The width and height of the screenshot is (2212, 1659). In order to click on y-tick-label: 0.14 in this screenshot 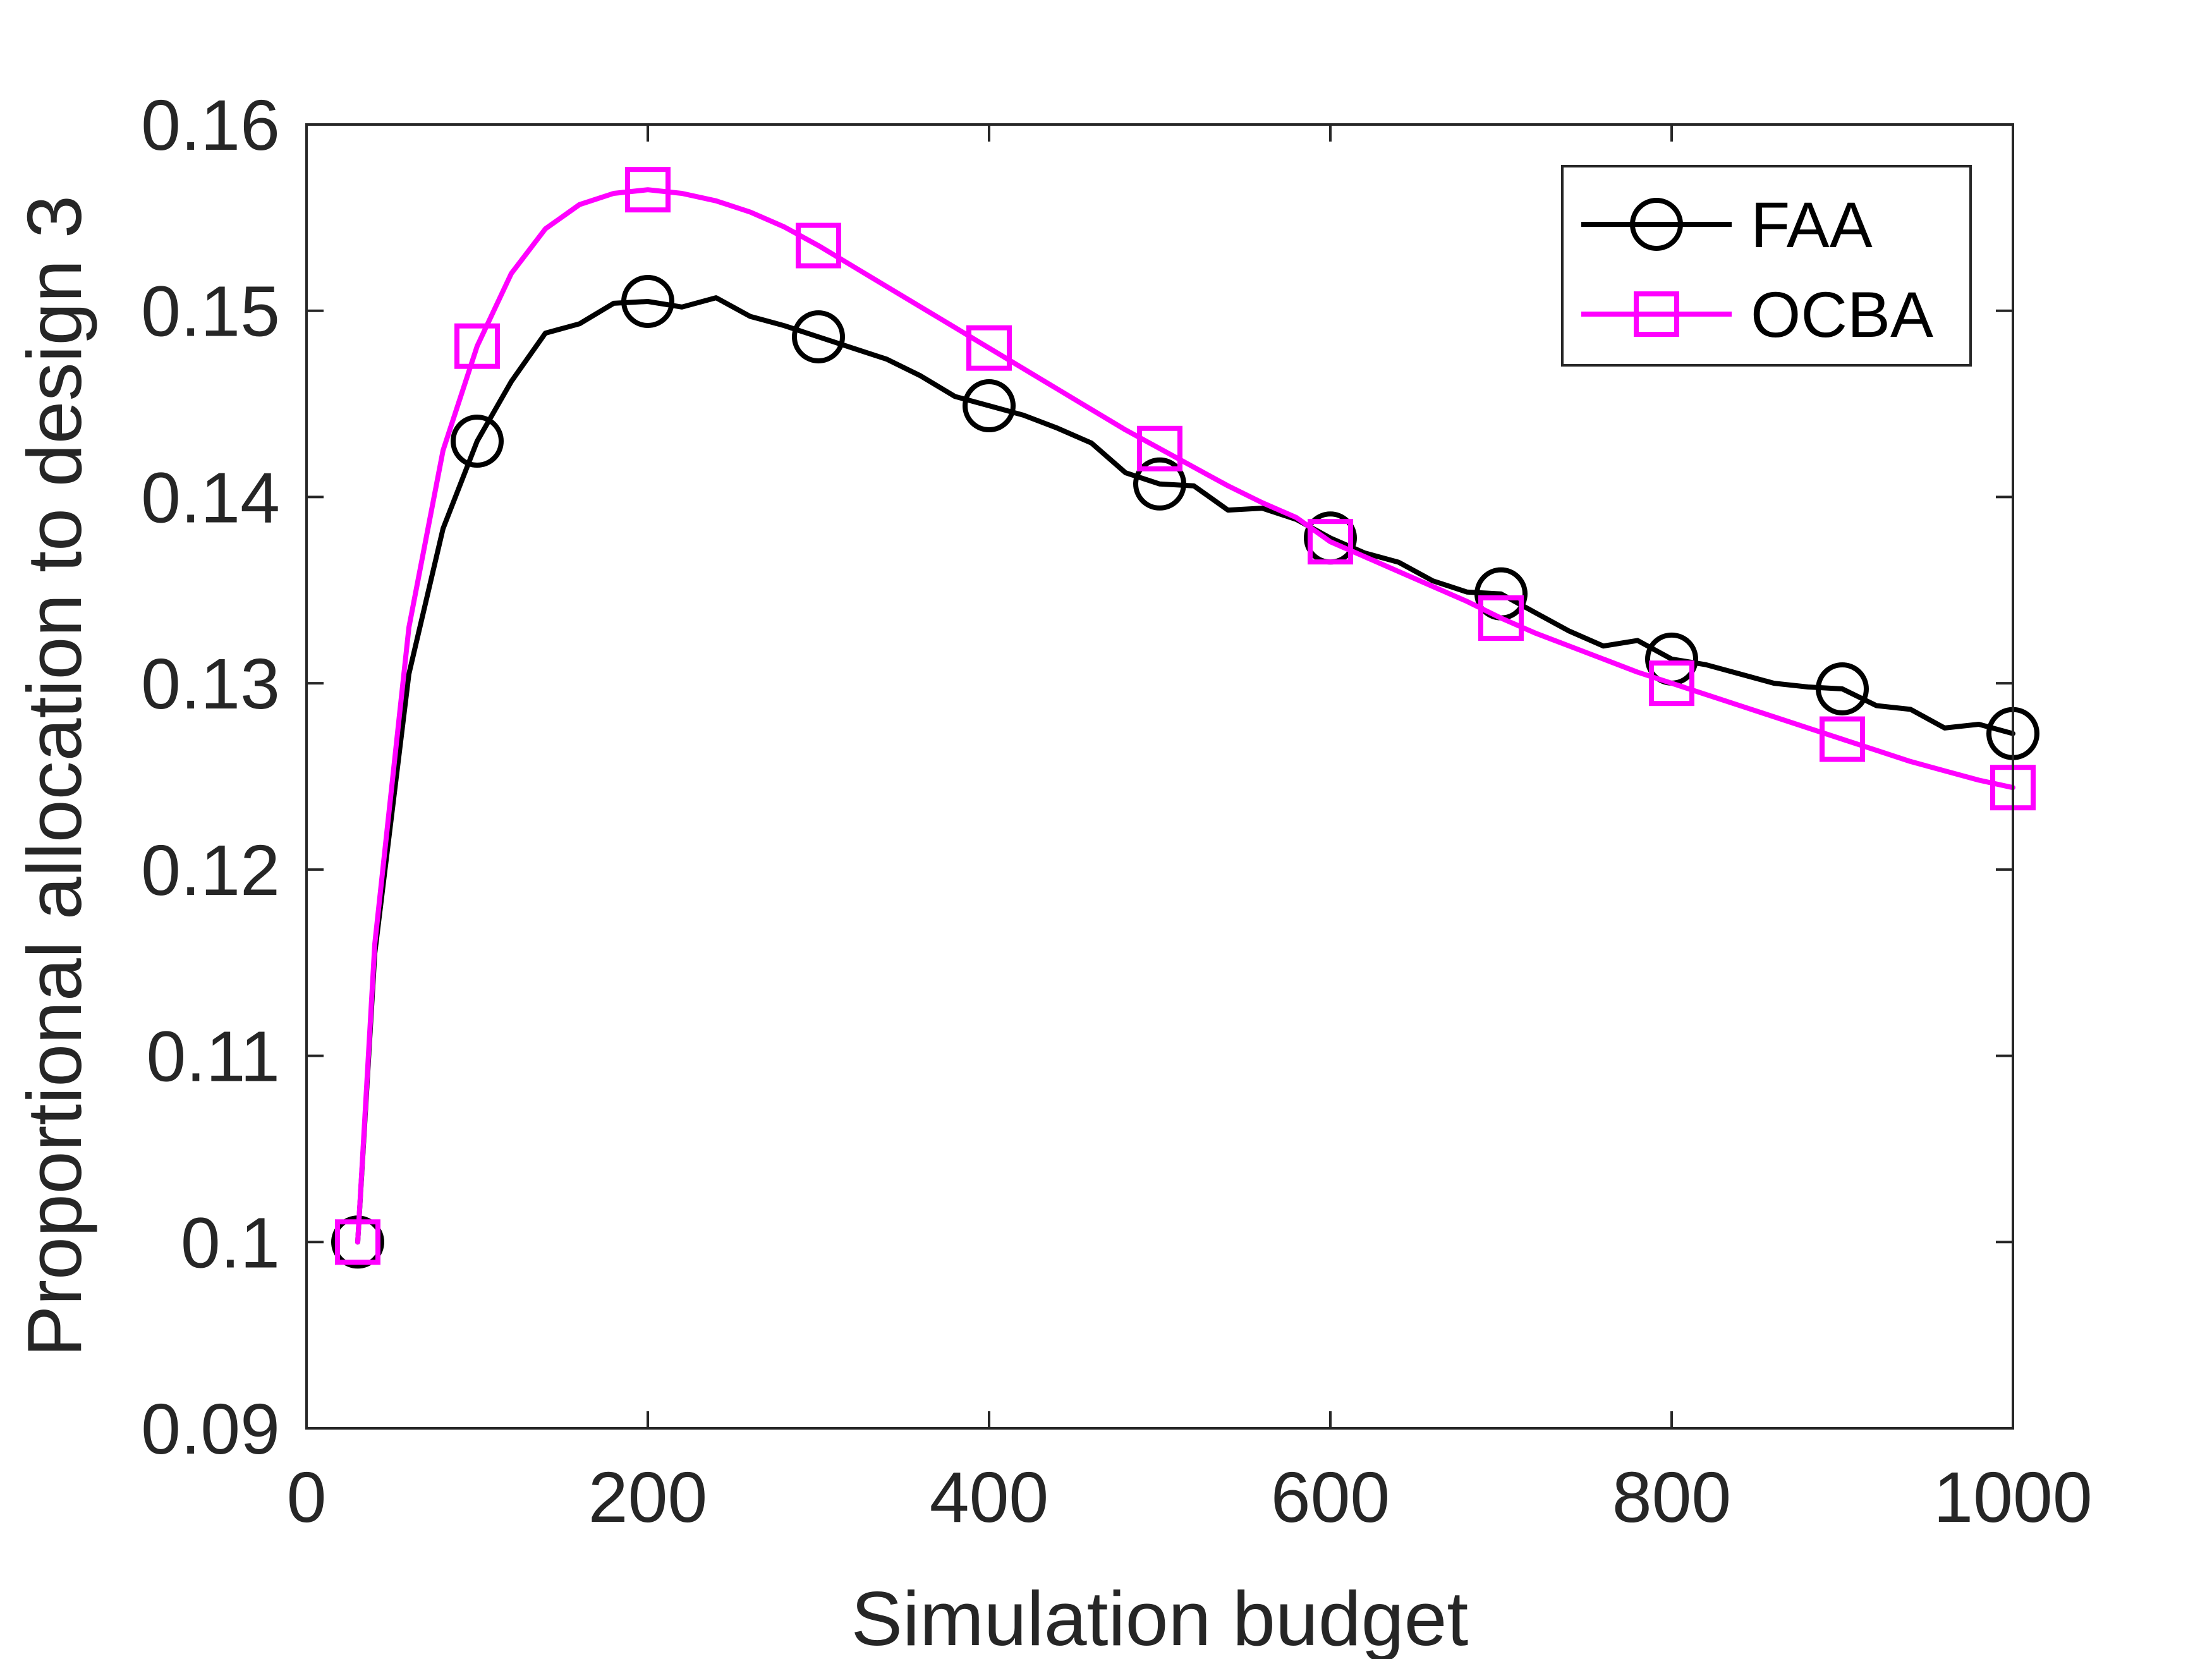, I will do `click(210, 497)`.